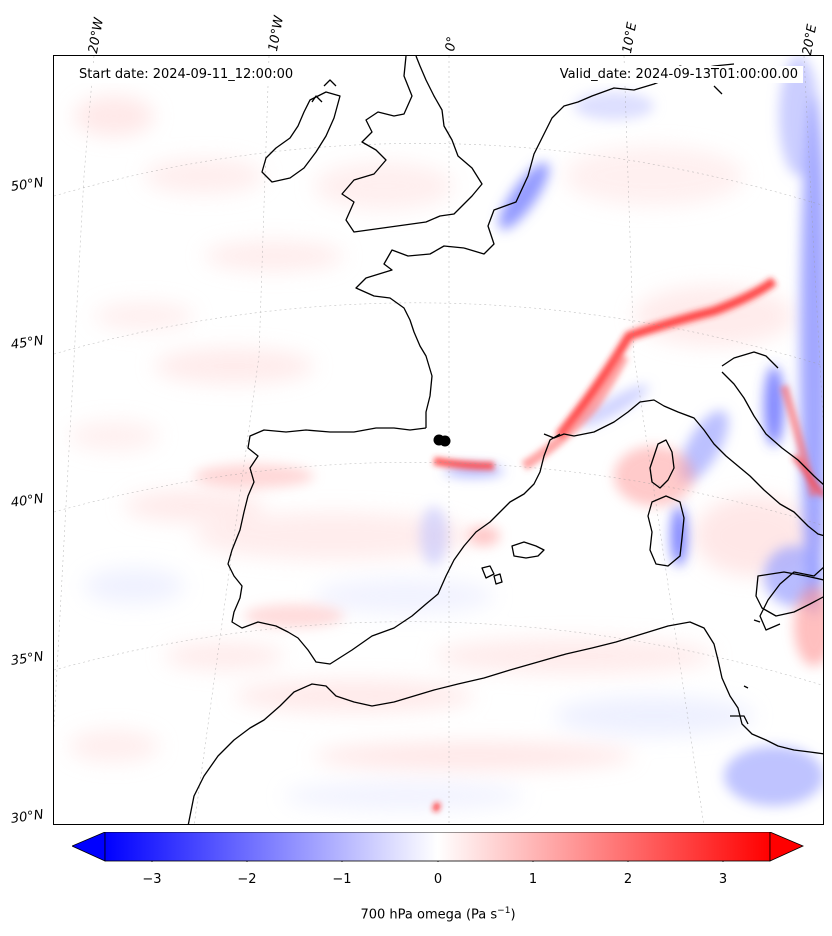 The height and width of the screenshot is (936, 832). Describe the element at coordinates (27, 185) in the screenshot. I see `lat-label-50n: 50°N` at that location.